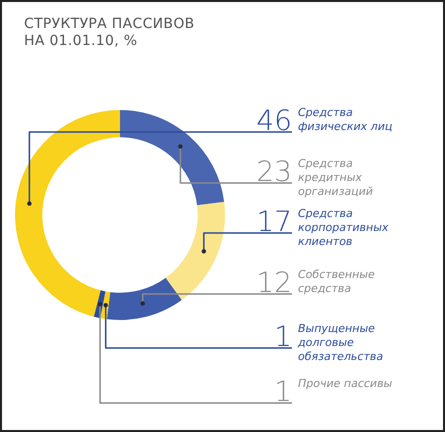  What do you see at coordinates (274, 282) in the screenshot?
I see `data-label: 12` at bounding box center [274, 282].